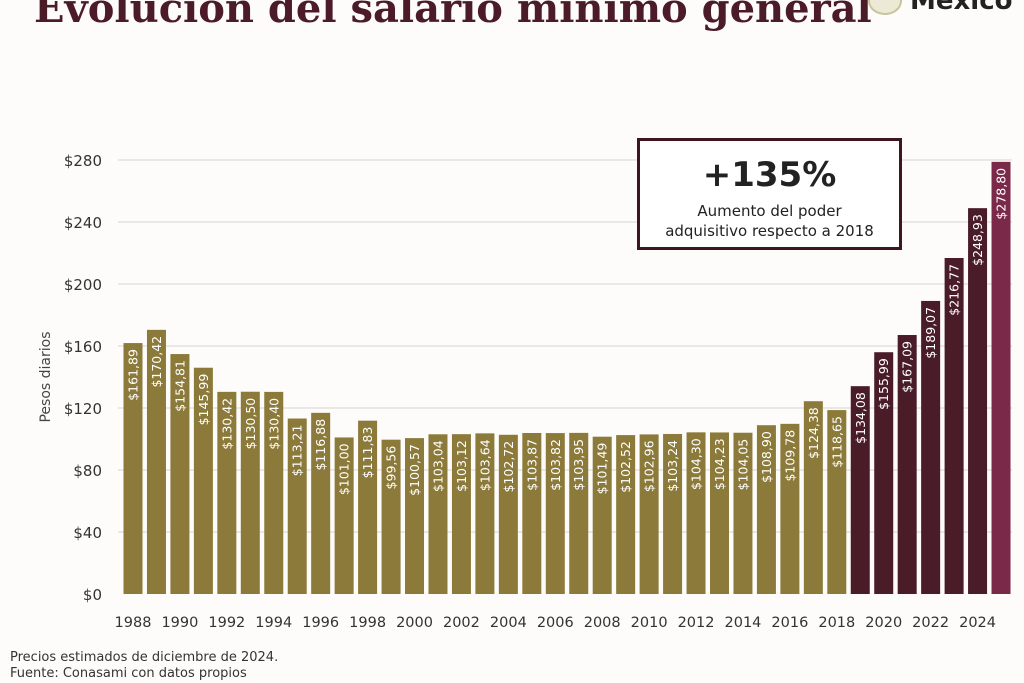 The height and width of the screenshot is (683, 1024). Describe the element at coordinates (769, 175) in the screenshot. I see `callout-headline: +135%` at that location.